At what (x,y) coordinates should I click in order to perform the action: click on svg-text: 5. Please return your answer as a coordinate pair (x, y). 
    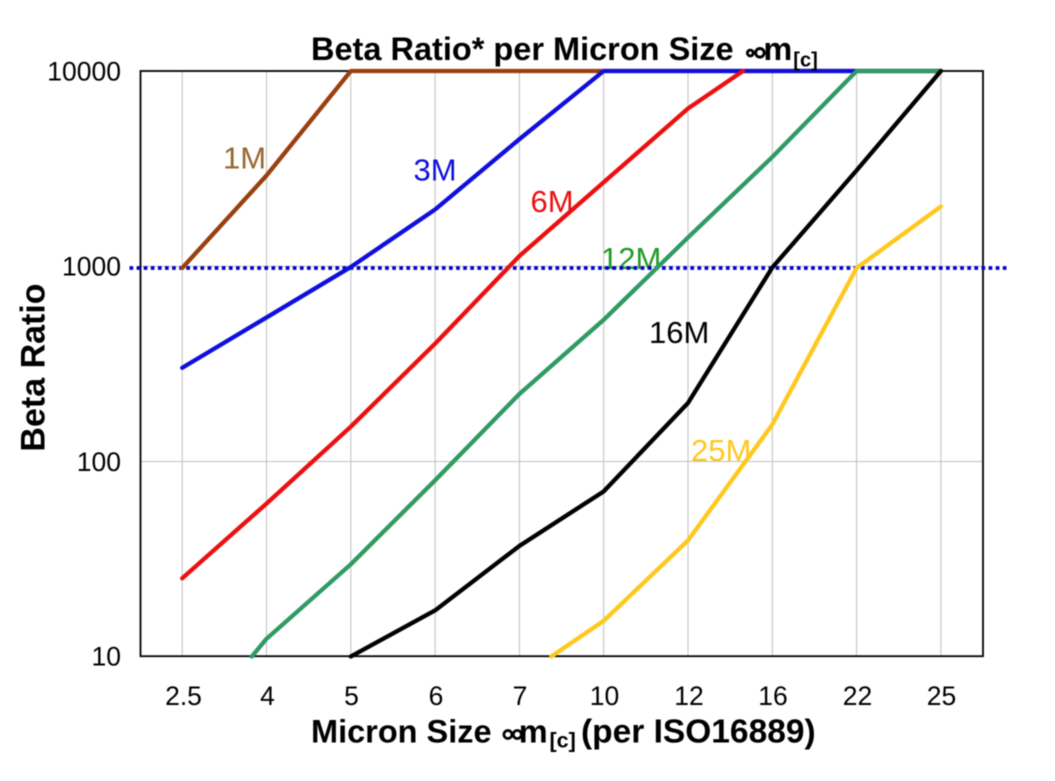
    Looking at the image, I should click on (351, 696).